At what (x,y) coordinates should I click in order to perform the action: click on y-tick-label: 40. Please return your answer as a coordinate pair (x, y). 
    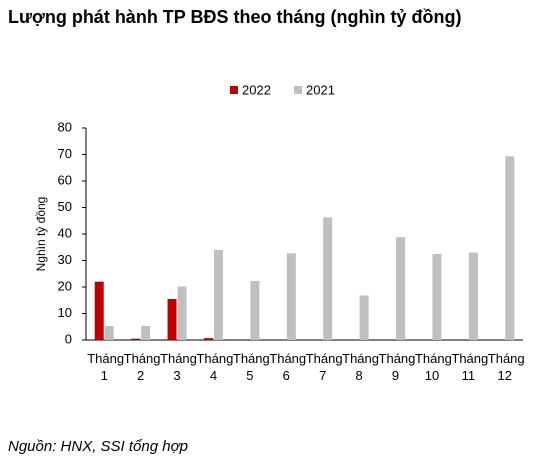
    Looking at the image, I should click on (65, 232).